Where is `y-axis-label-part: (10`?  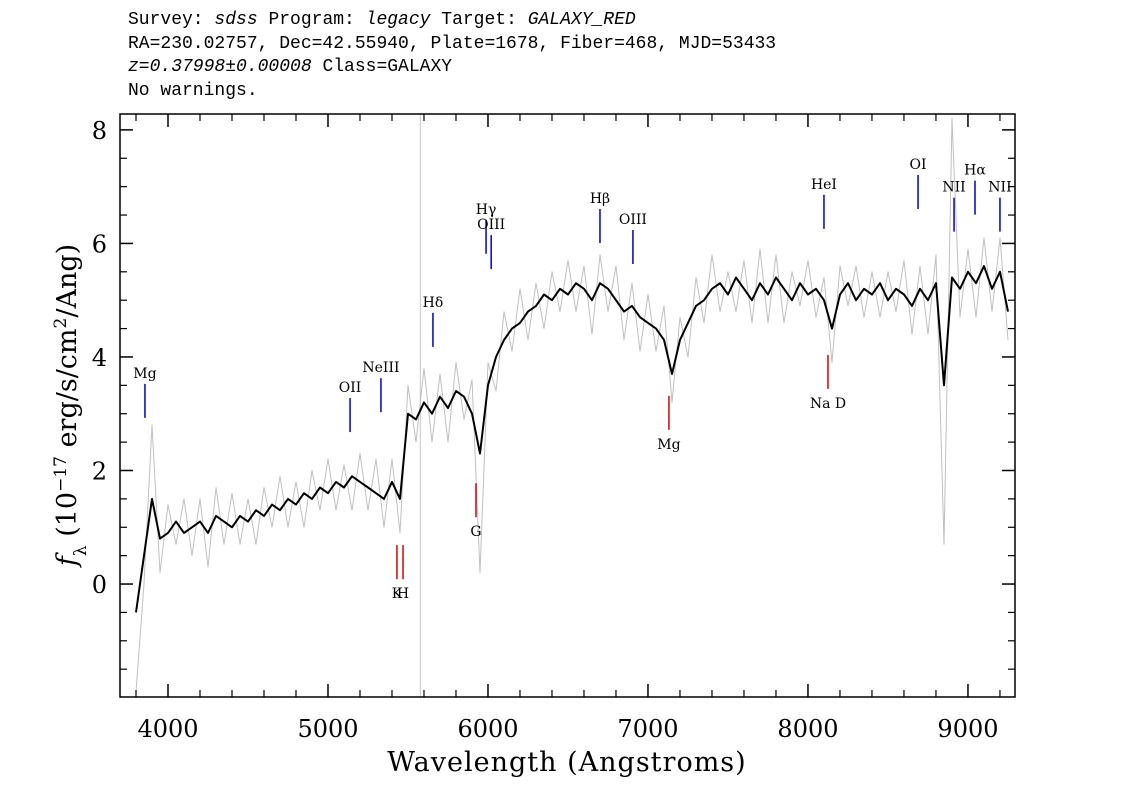 y-axis-label-part: (10 is located at coordinates (67, 518).